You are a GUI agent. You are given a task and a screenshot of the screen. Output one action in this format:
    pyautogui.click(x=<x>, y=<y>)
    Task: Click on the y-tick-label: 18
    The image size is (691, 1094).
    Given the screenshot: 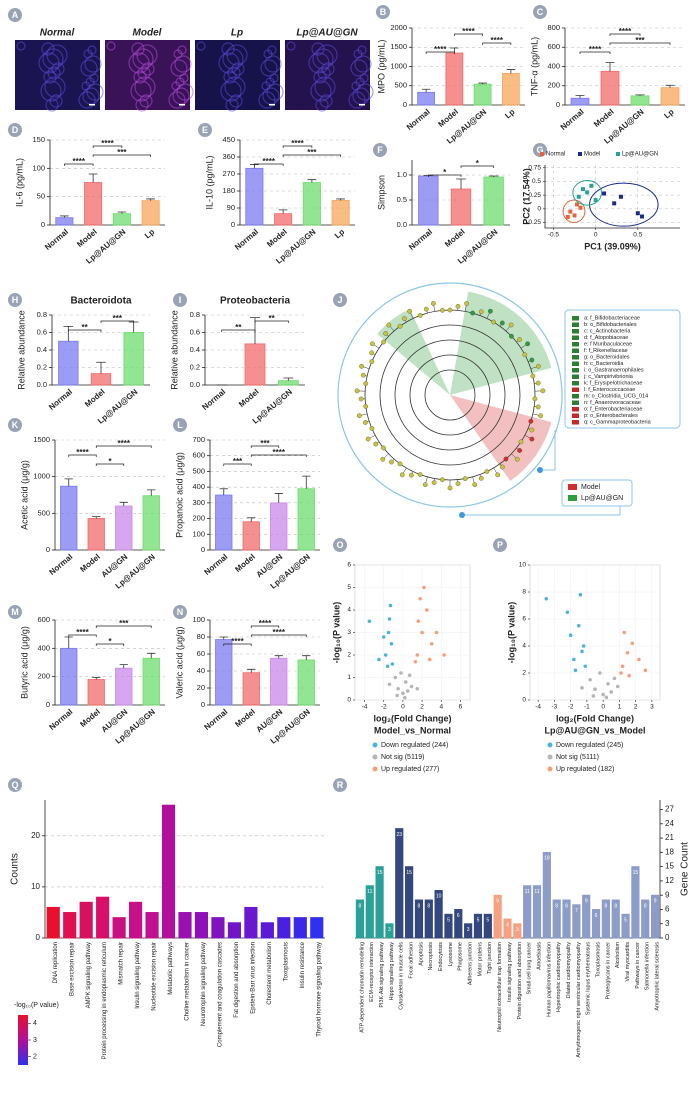 What is the action you would take?
    pyautogui.click(x=669, y=851)
    